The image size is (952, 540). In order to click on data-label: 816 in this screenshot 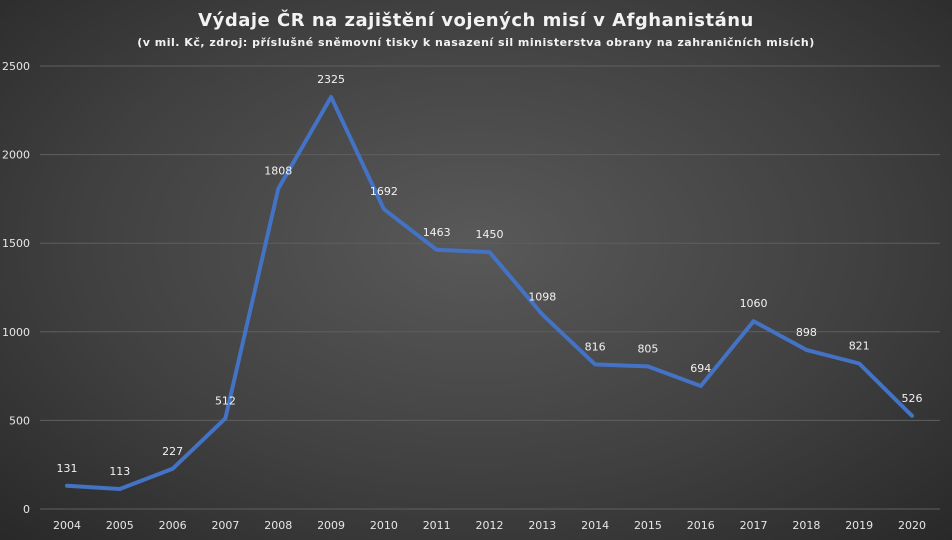, I will do `click(595, 346)`.